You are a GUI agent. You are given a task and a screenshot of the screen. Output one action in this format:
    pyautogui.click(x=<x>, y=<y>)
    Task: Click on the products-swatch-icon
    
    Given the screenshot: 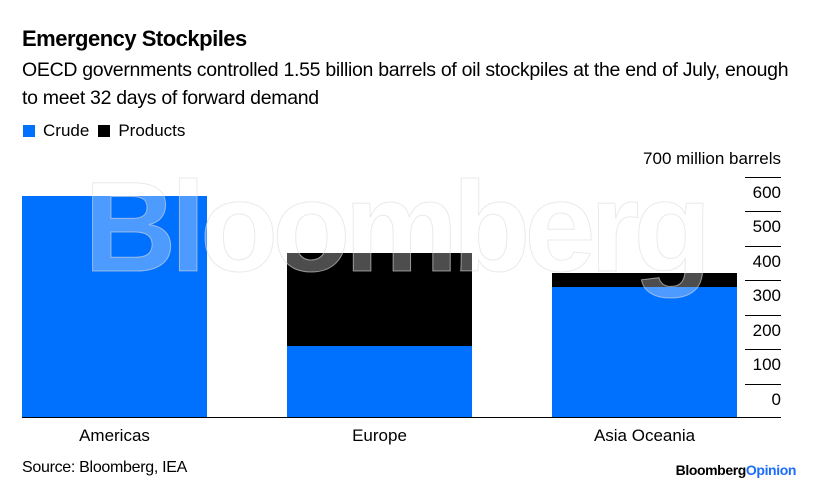 What is the action you would take?
    pyautogui.click(x=104, y=131)
    